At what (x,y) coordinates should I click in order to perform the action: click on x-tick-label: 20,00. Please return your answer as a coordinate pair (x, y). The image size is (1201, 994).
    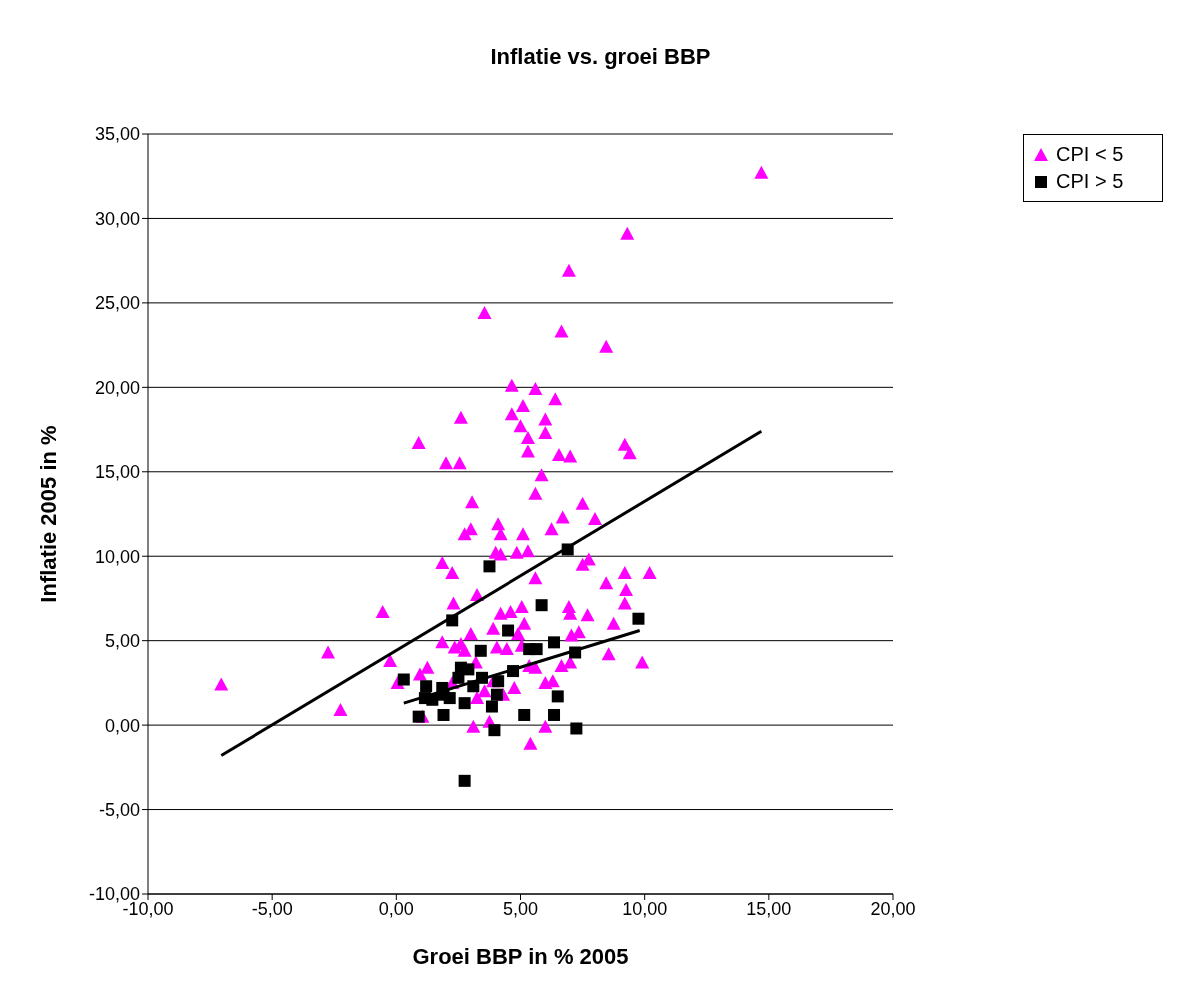
    Looking at the image, I should click on (893, 908).